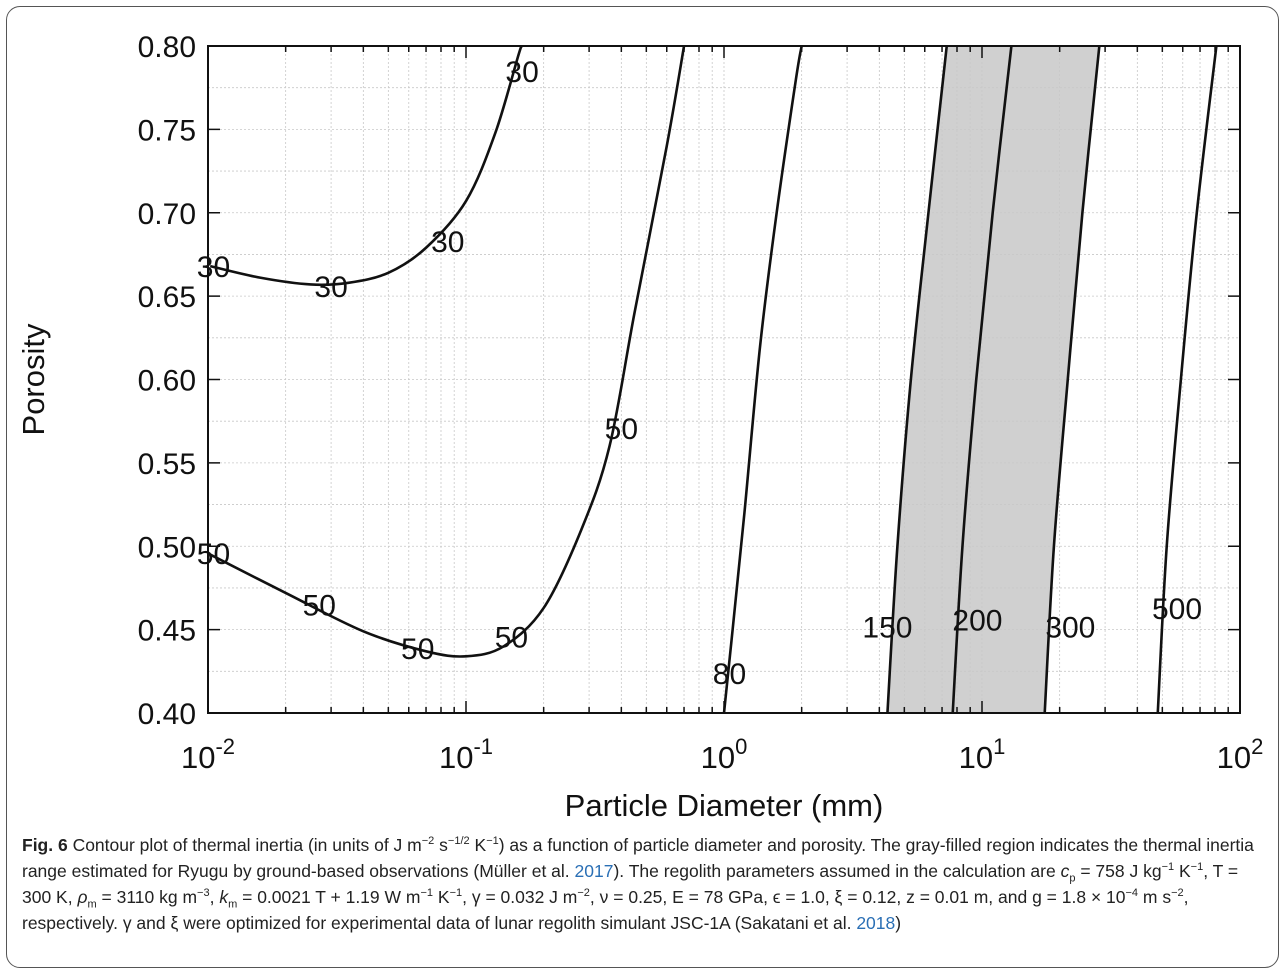 The image size is (1285, 974). What do you see at coordinates (1177, 609) in the screenshot?
I see `contour-label: 500` at bounding box center [1177, 609].